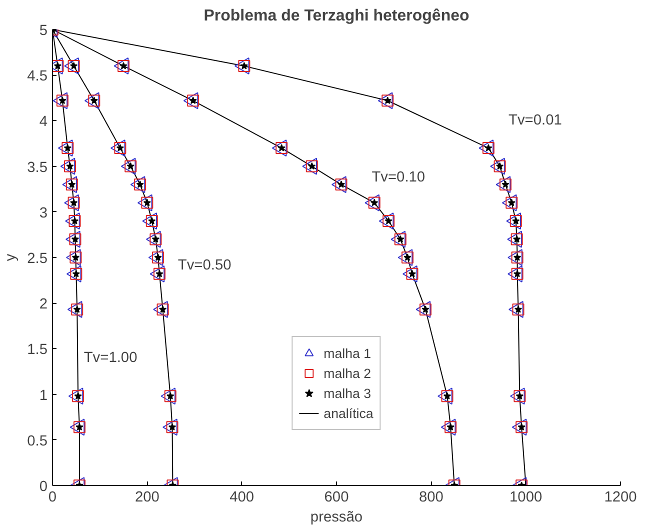 Image resolution: width=645 pixels, height=532 pixels. I want to click on point, so click(58, 66).